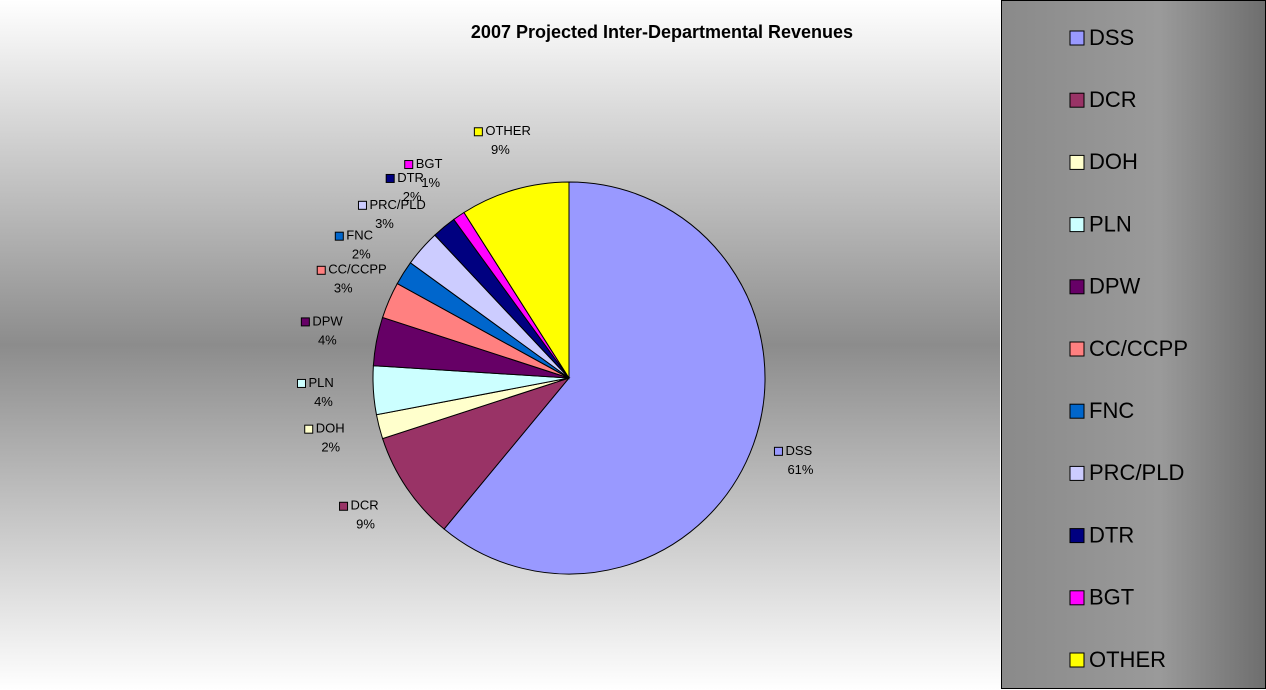  Describe the element at coordinates (1127, 659) in the screenshot. I see `legend-label: OTHER` at that location.